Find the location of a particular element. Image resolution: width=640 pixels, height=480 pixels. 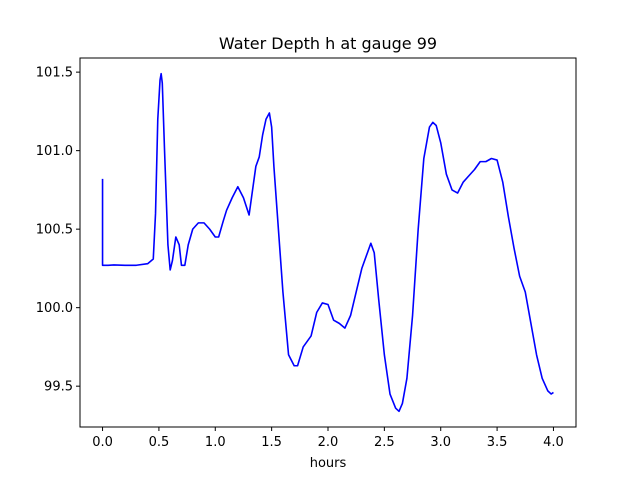

x-tick-label: 0.5 is located at coordinates (159, 442).